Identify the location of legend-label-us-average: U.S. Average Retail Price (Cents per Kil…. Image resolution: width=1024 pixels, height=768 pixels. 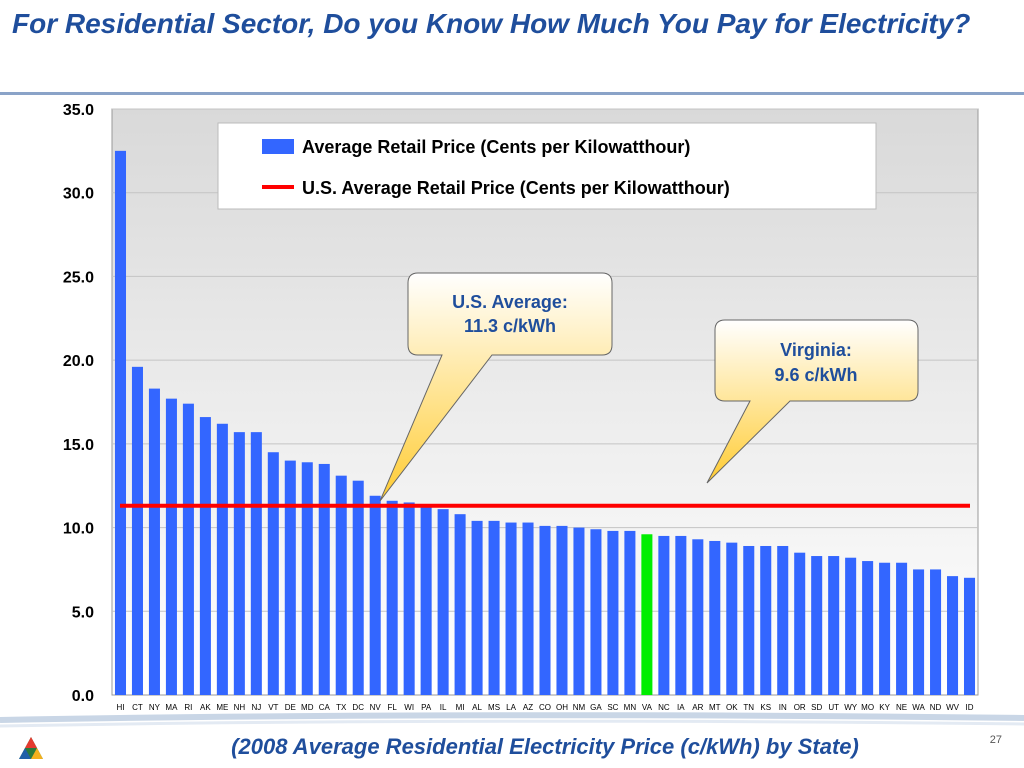
(516, 188).